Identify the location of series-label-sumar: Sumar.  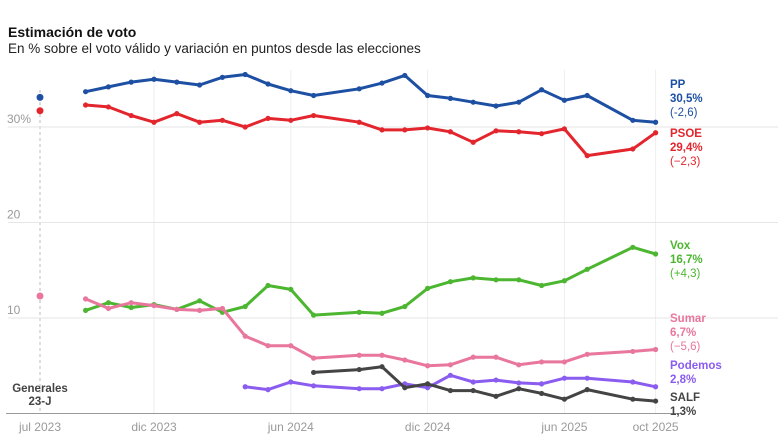
(688, 319).